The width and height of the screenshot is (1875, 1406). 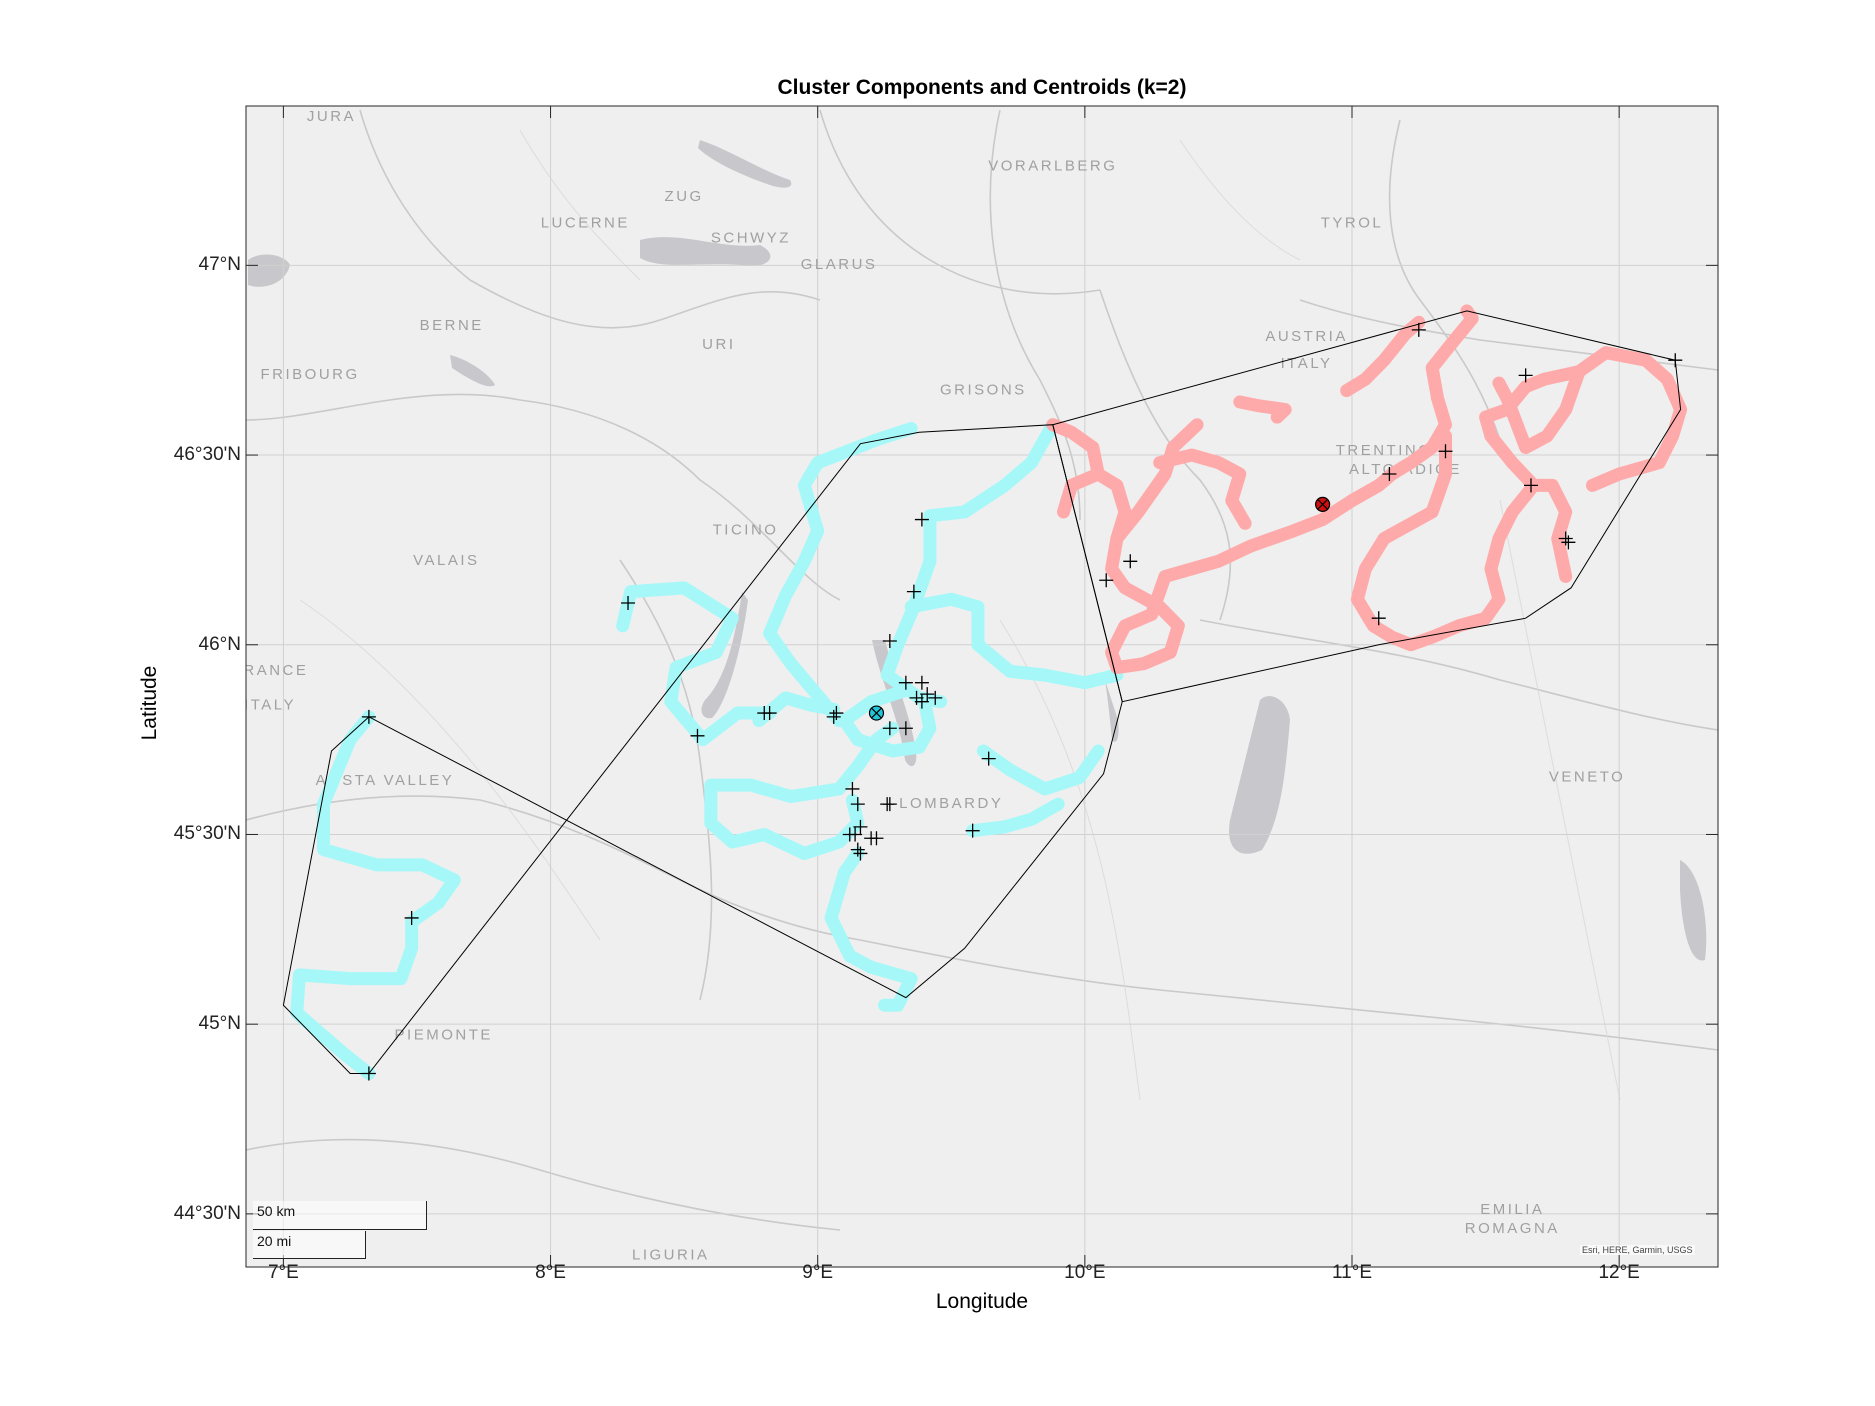 I want to click on cluster-2-centroid, so click(x=1323, y=504).